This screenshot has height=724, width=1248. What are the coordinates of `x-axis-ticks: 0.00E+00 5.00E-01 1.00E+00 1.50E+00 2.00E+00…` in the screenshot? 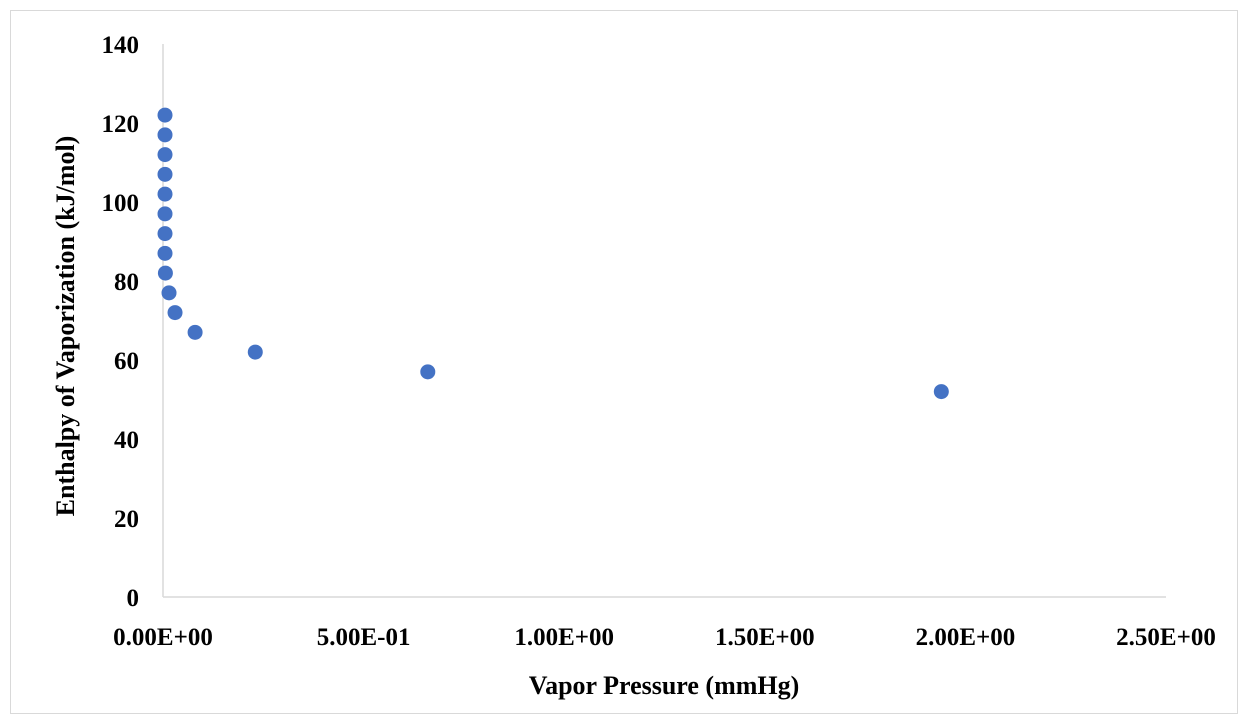 It's located at (664, 637).